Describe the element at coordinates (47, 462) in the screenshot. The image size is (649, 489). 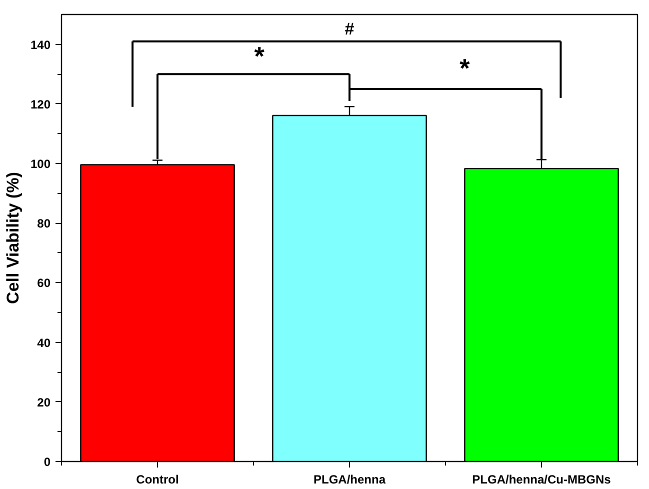
I see `y-tick-label: 0` at that location.